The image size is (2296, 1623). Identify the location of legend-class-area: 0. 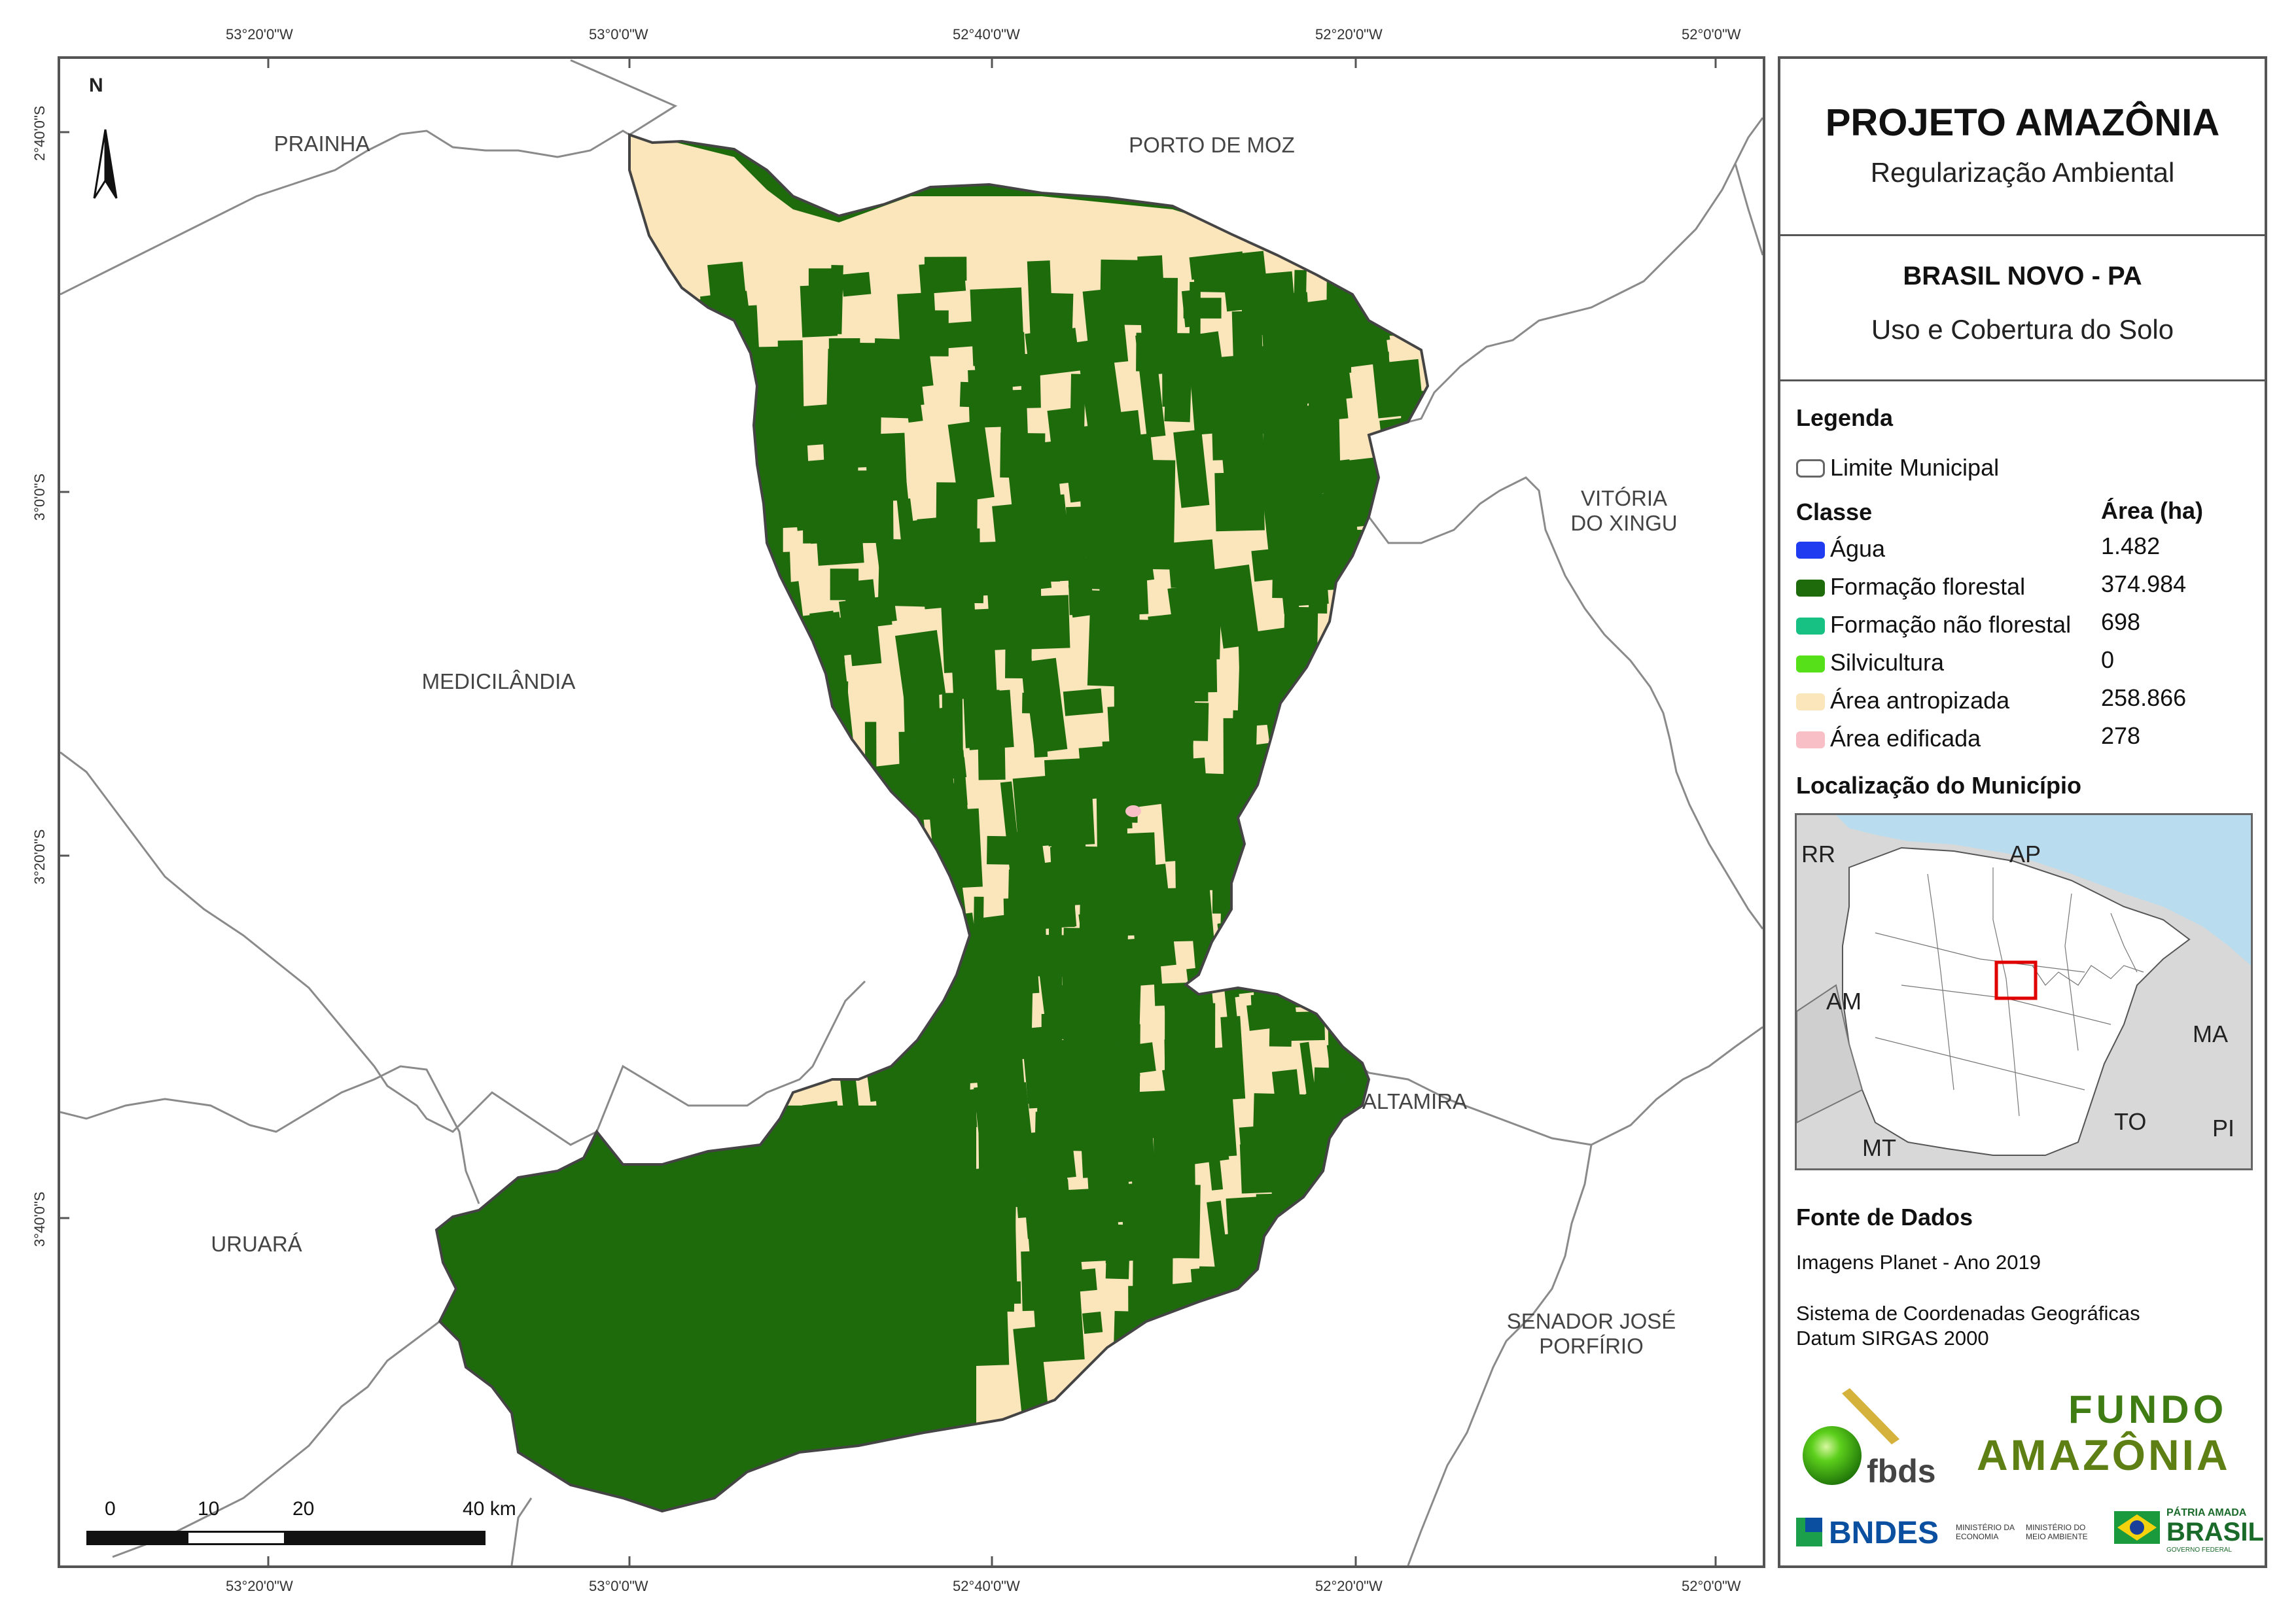
(2108, 659).